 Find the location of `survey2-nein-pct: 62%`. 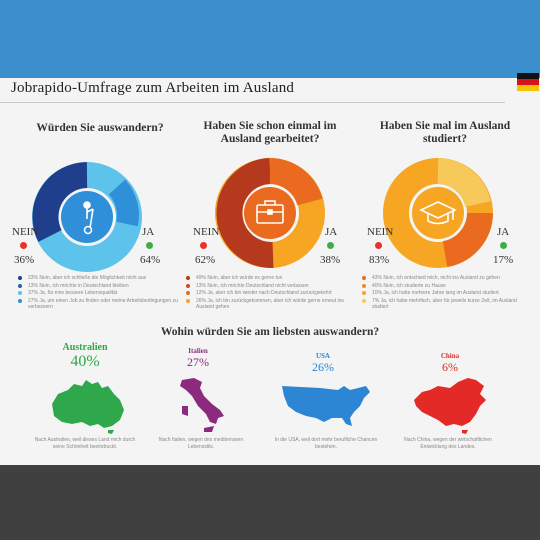

survey2-nein-pct: 62% is located at coordinates (205, 260).